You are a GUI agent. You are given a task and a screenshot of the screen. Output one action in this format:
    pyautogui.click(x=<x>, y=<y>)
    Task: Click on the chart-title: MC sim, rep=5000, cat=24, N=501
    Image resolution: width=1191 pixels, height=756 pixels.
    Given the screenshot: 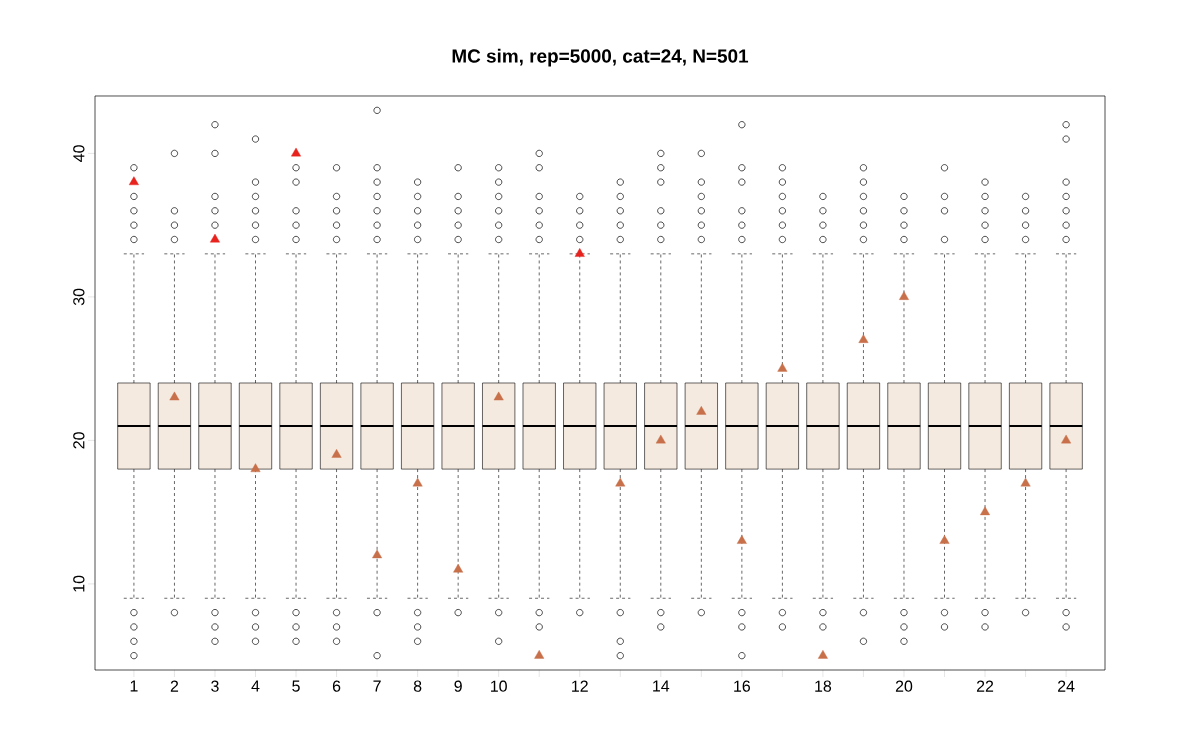 What is the action you would take?
    pyautogui.click(x=600, y=57)
    